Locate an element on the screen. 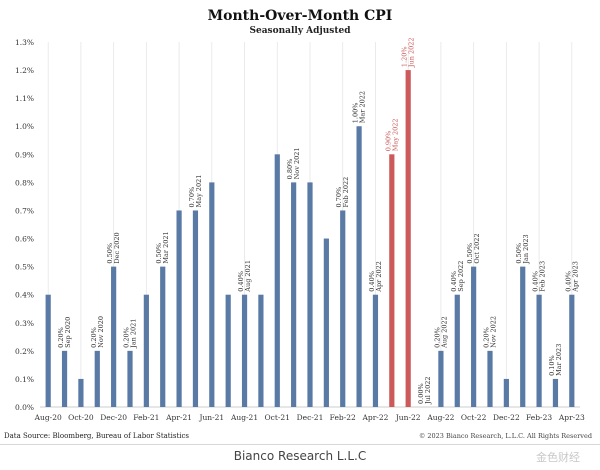 The height and width of the screenshot is (470, 600). data-label-date: Feb 2022 is located at coordinates (346, 192).